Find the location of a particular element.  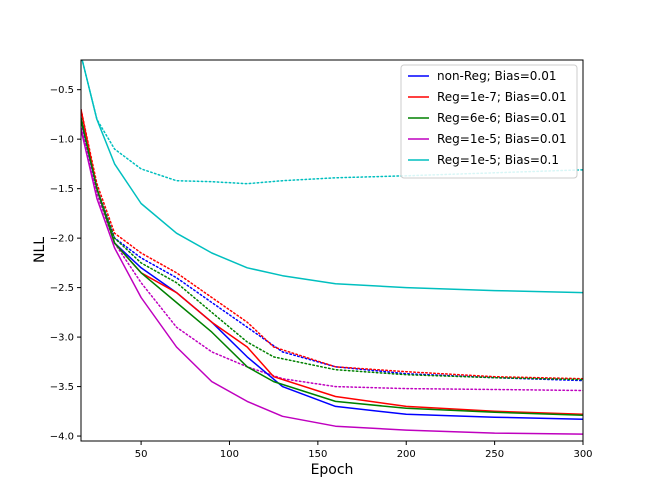

y-axis-label: NLL is located at coordinates (40, 250).